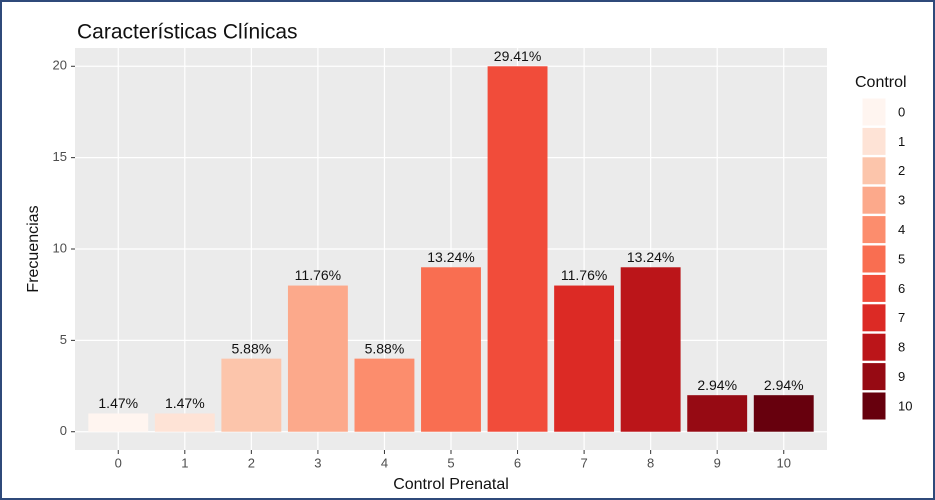 This screenshot has height=500, width=935. What do you see at coordinates (451, 484) in the screenshot?
I see `x-axis-title: Control Prenatal` at bounding box center [451, 484].